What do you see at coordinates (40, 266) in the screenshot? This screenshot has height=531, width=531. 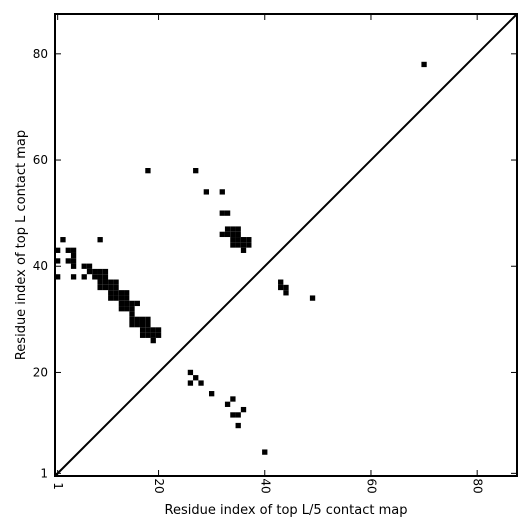 I see `y-tick-label: 40` at bounding box center [40, 266].